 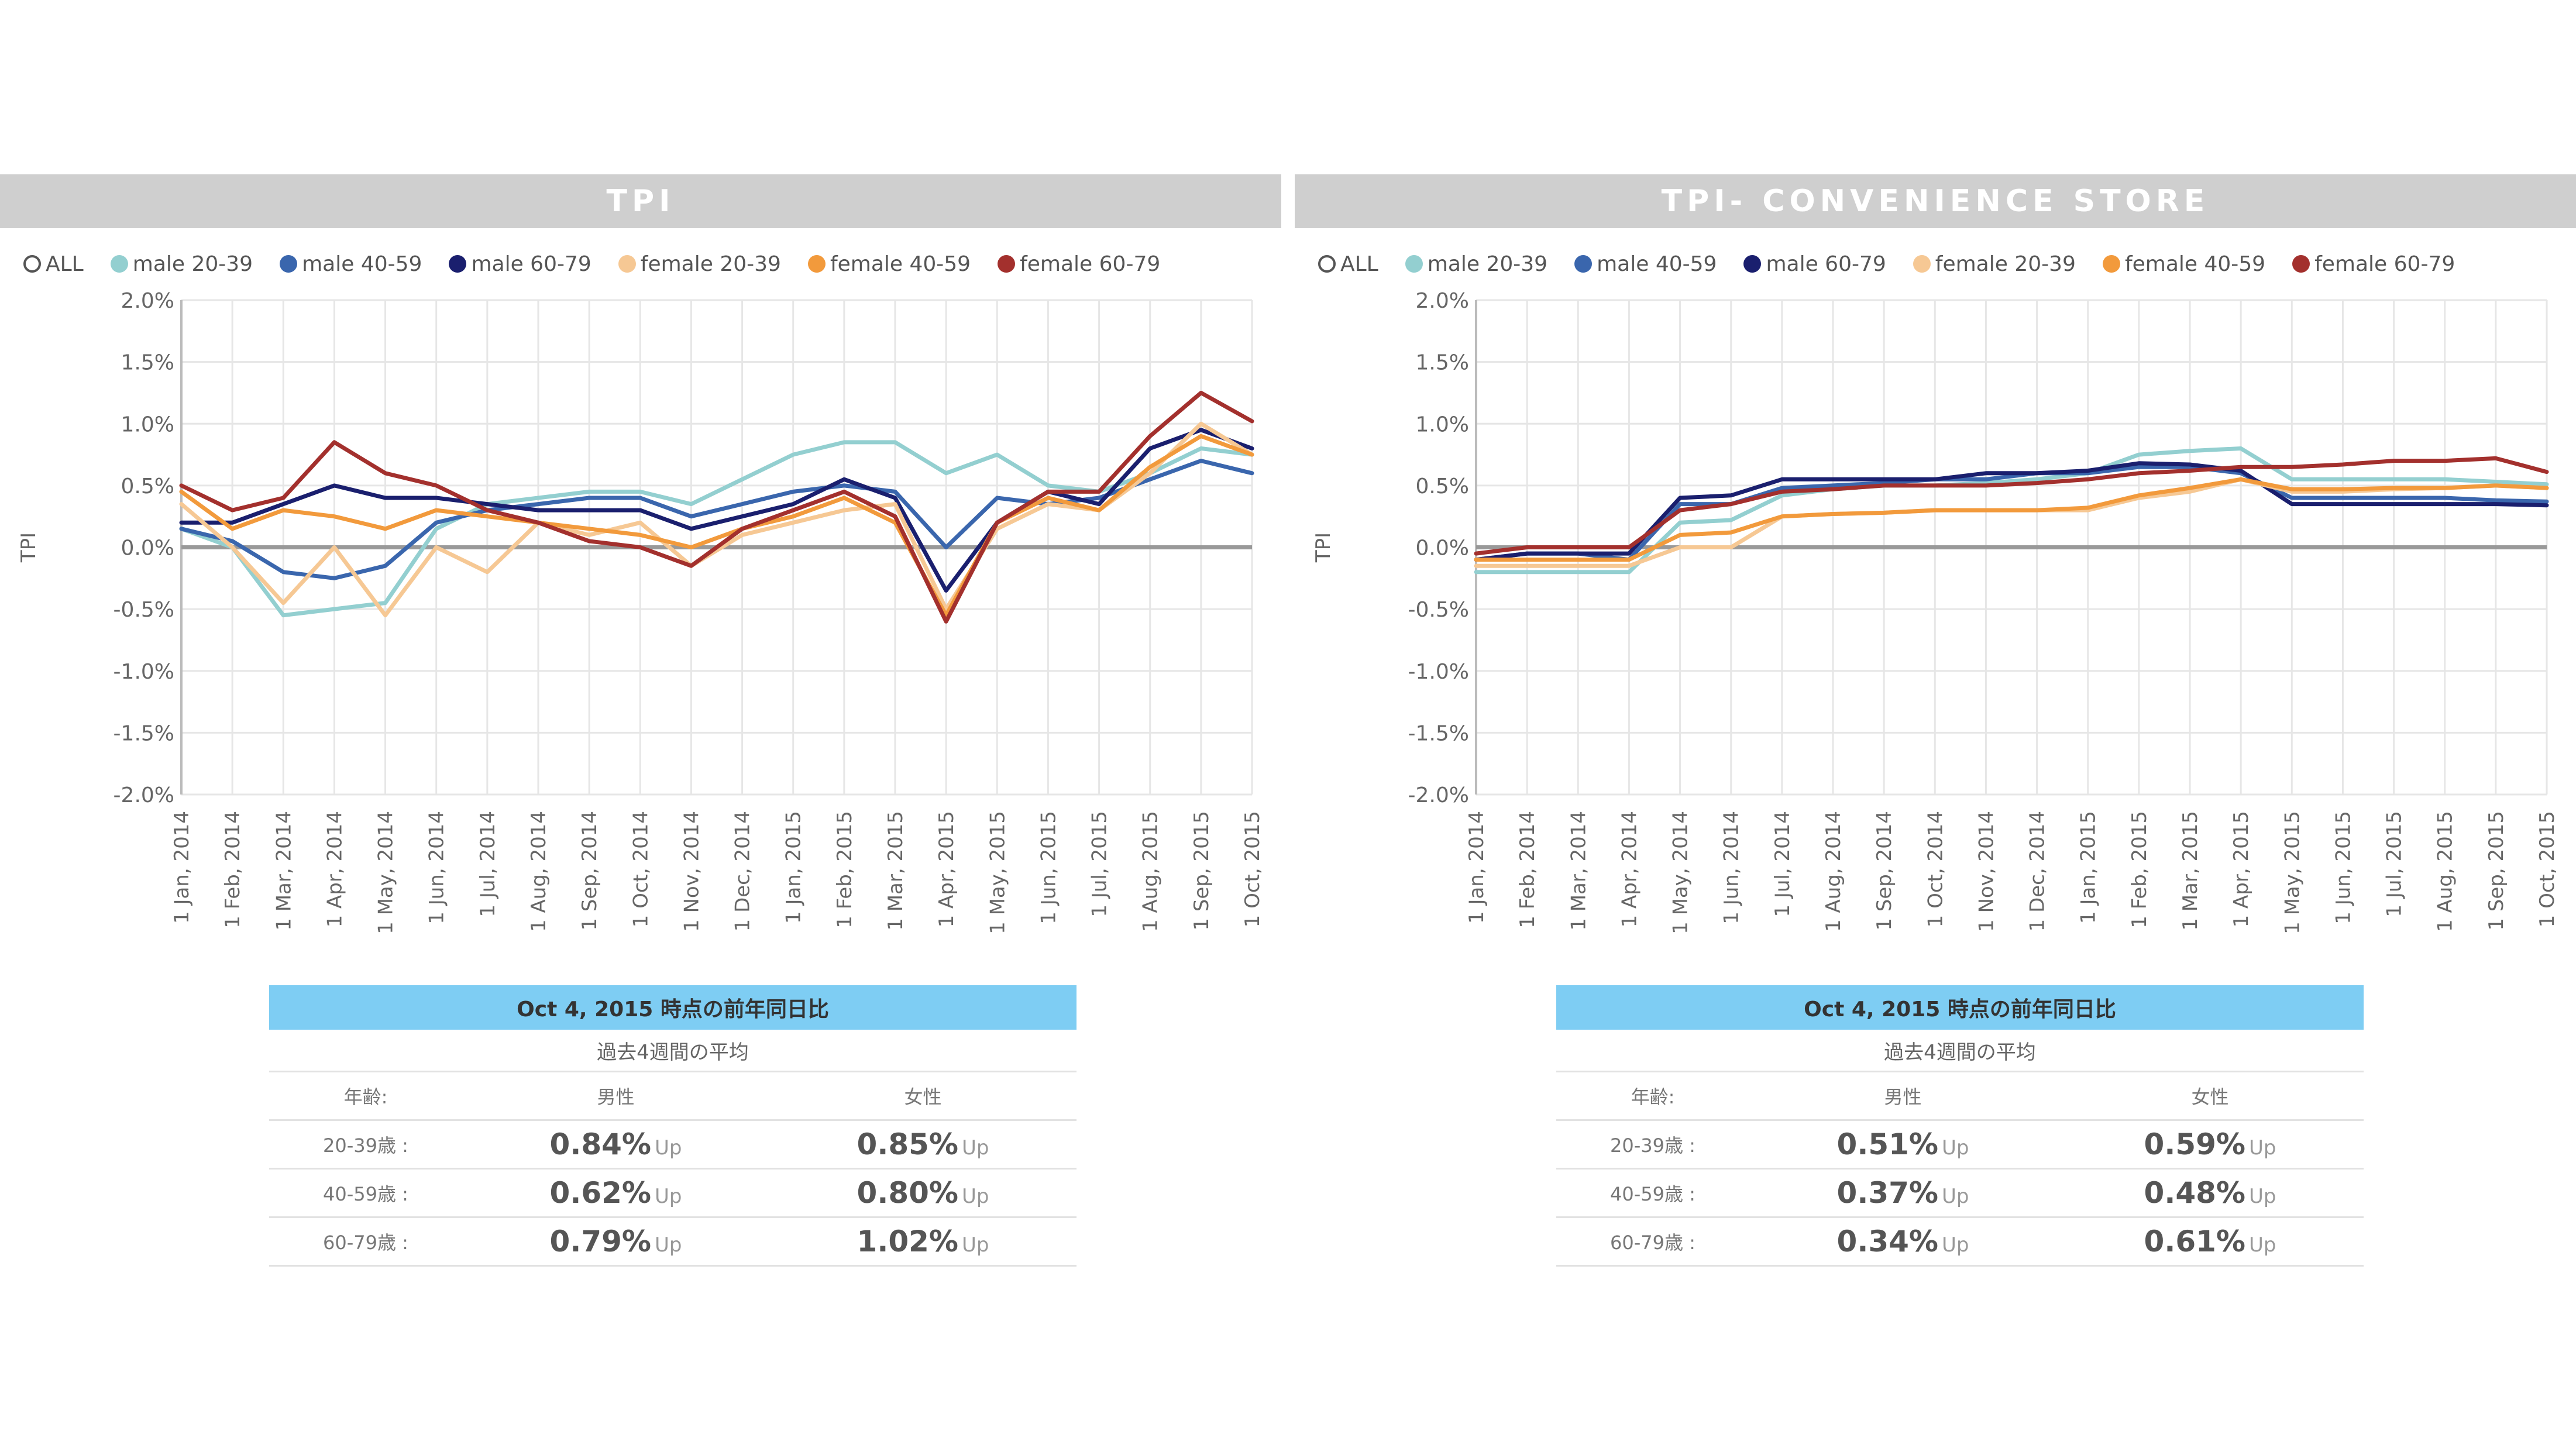 I want to click on y-tick-label: 2.0%, so click(x=147, y=301).